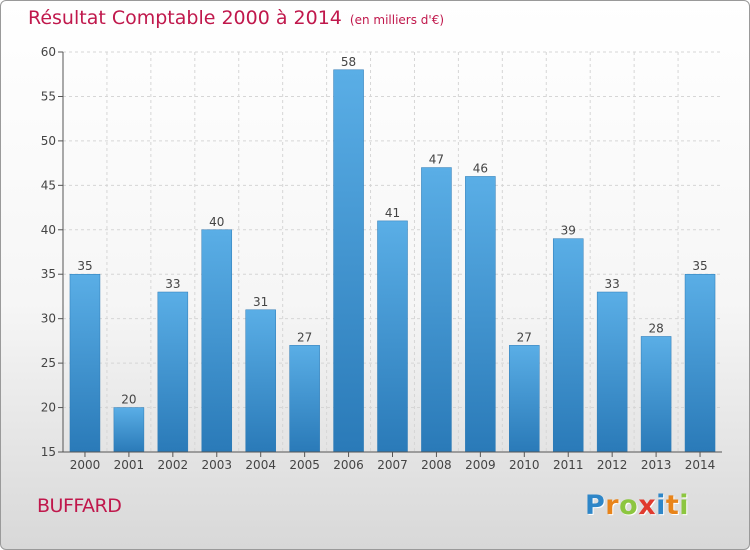  I want to click on logo-letter: x, so click(647, 505).